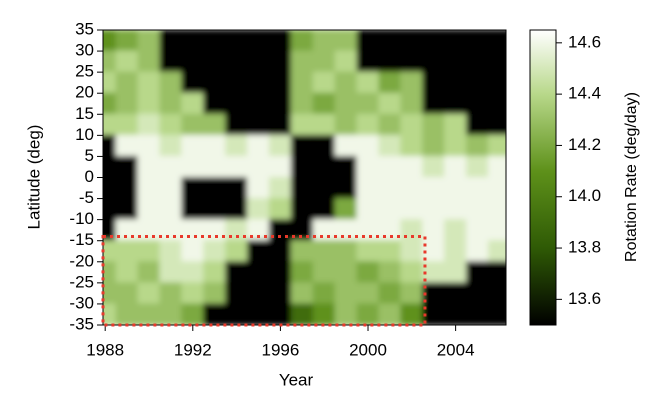  Describe the element at coordinates (584, 41) in the screenshot. I see `colorbar-tick-label: 14.6` at that location.